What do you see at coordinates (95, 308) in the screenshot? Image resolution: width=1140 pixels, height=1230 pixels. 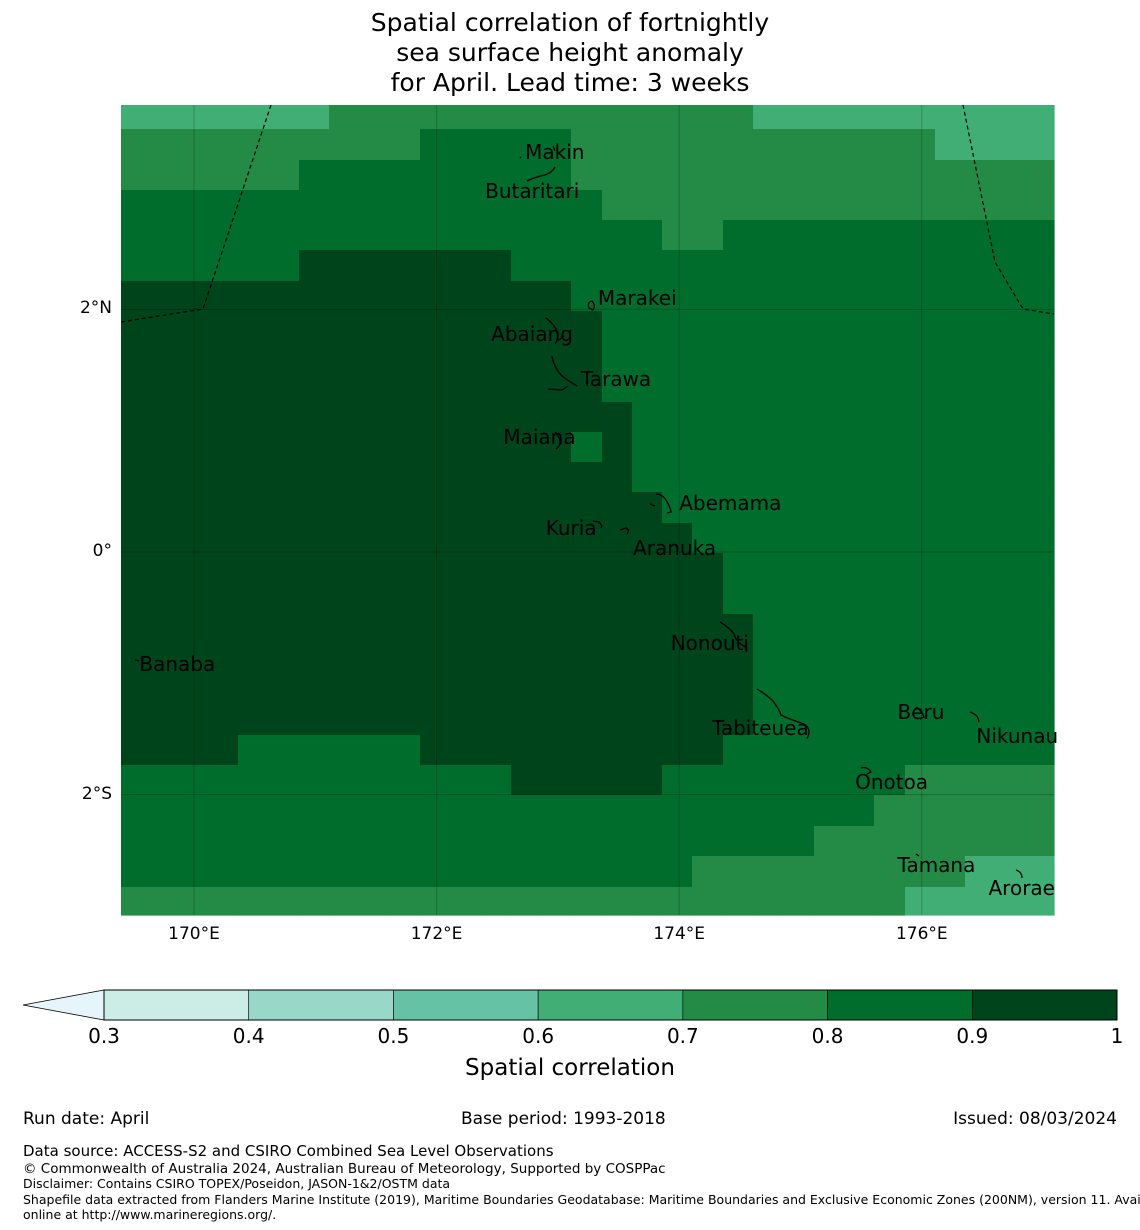 I see `latitude-label: 2°N` at bounding box center [95, 308].